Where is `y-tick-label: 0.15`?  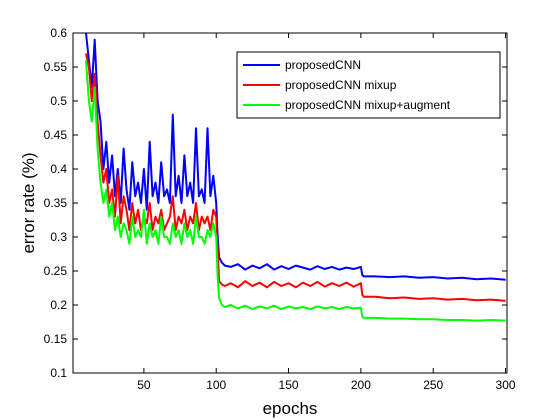 y-tick-label: 0.15 is located at coordinates (56, 339).